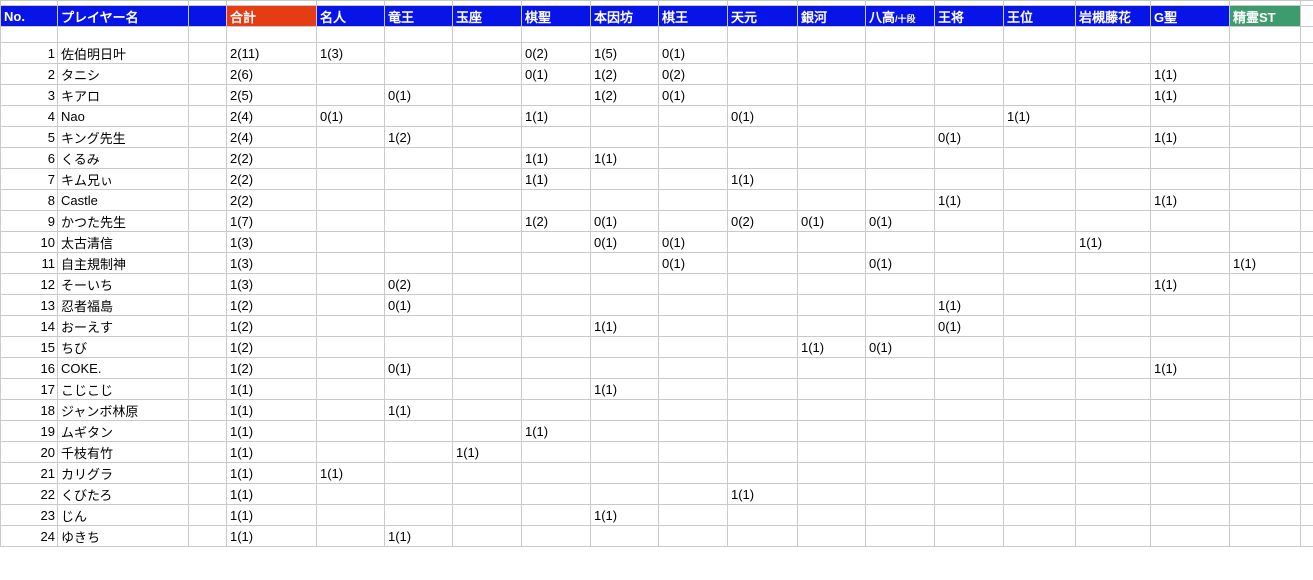 The height and width of the screenshot is (580, 1313). What do you see at coordinates (1190, 16) in the screenshot?
I see `column-header-gsei: G聖` at bounding box center [1190, 16].